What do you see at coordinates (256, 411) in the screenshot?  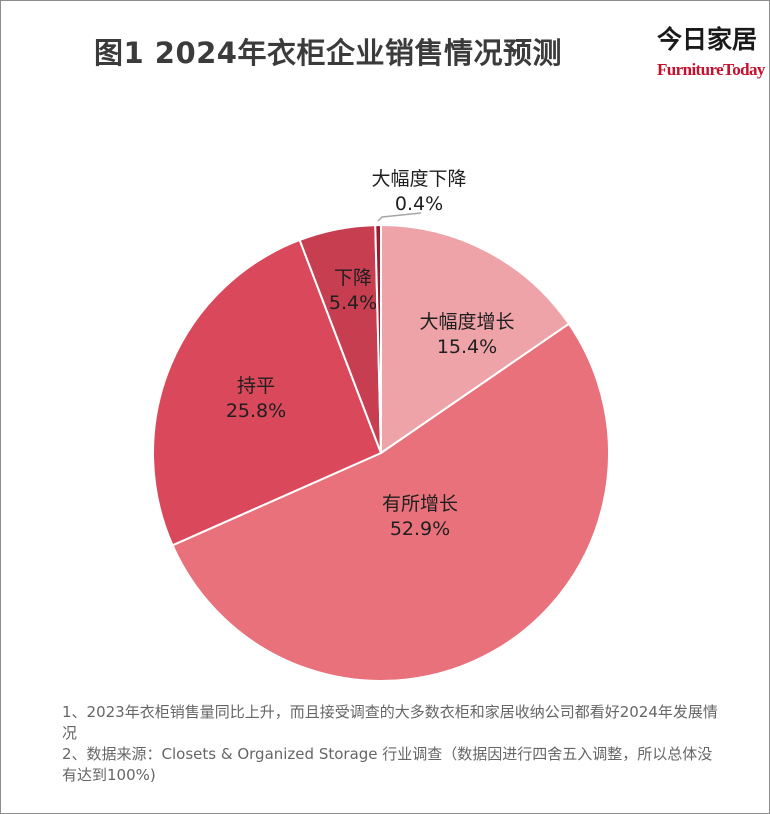 I see `slice-value-3: 25.8%` at bounding box center [256, 411].